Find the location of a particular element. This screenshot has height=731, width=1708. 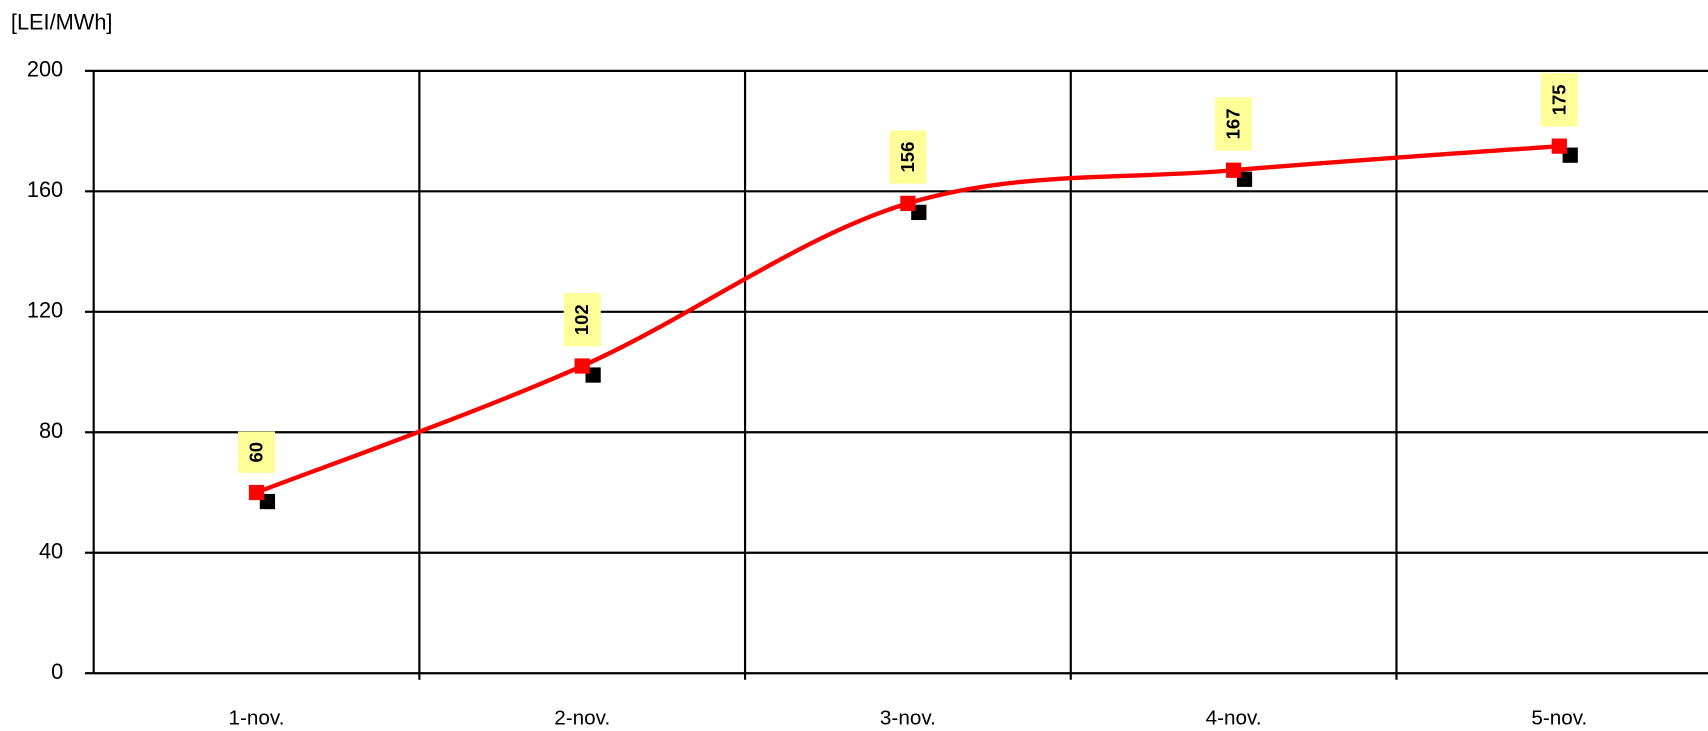

y-axis-title: [LEI/MWh] is located at coordinates (62, 22).